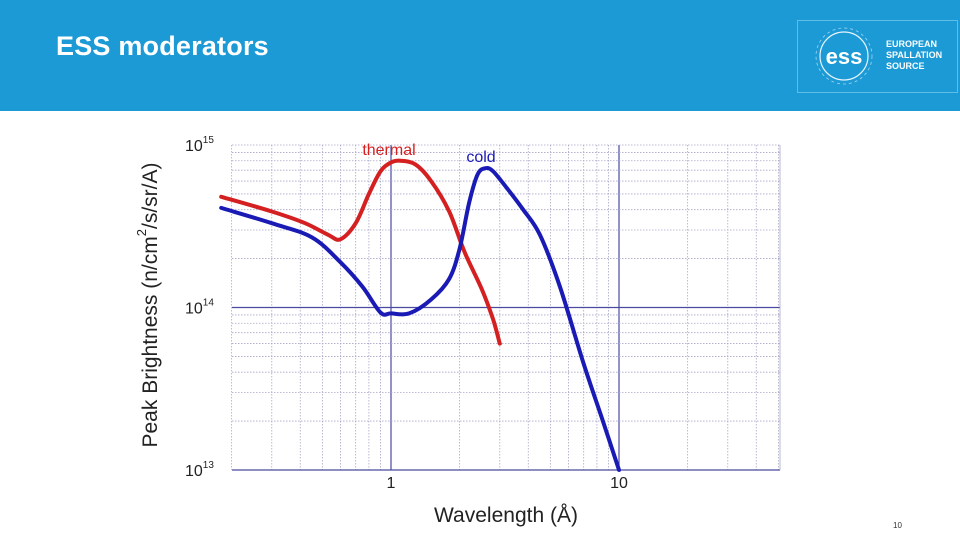 The image size is (960, 540). What do you see at coordinates (391, 483) in the screenshot?
I see `x-tick-label: 1` at bounding box center [391, 483].